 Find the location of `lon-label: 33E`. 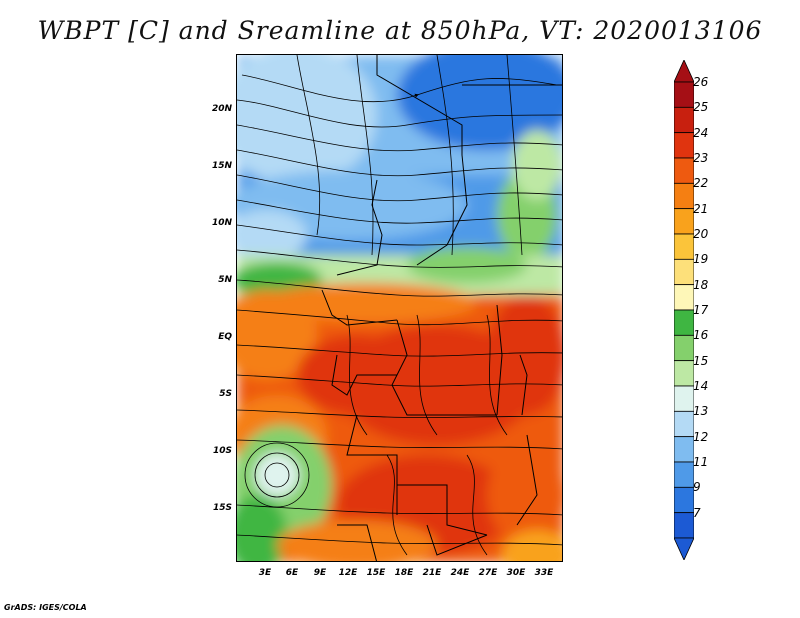

lon-label: 33E is located at coordinates (544, 573).